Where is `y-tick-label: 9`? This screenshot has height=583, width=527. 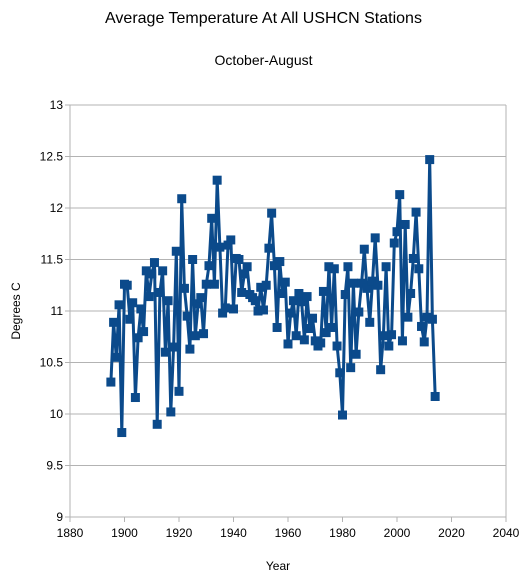
y-tick-label: 9 is located at coordinates (59, 517).